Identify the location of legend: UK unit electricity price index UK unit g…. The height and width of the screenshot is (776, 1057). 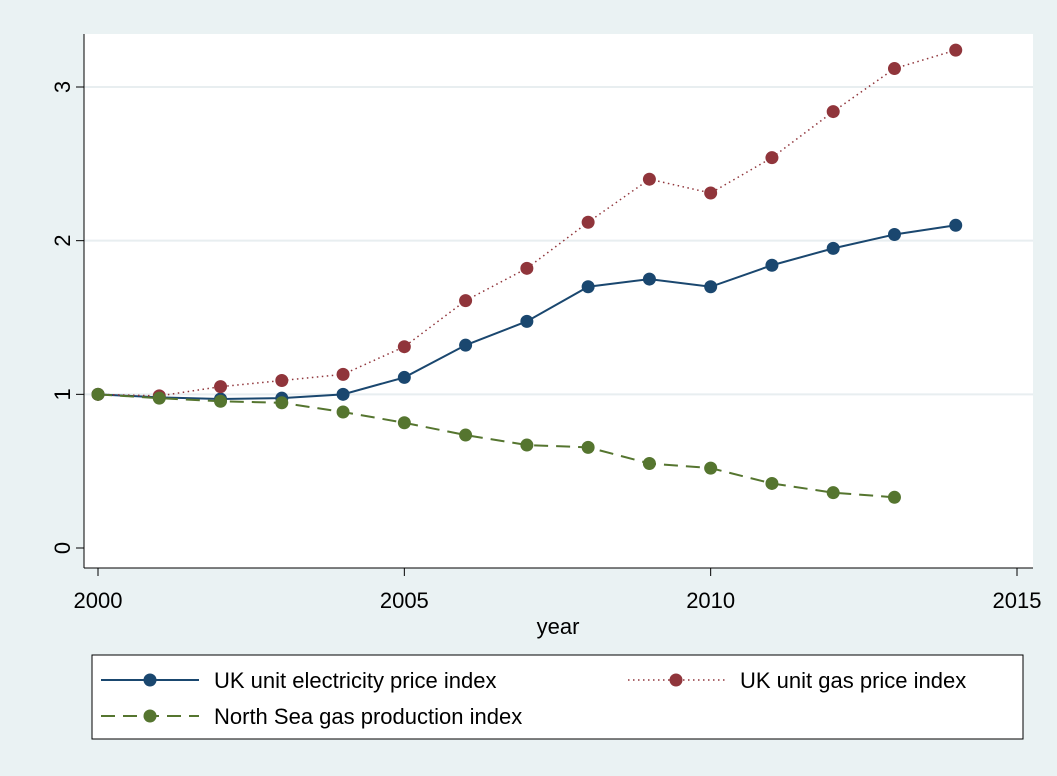
(557, 697).